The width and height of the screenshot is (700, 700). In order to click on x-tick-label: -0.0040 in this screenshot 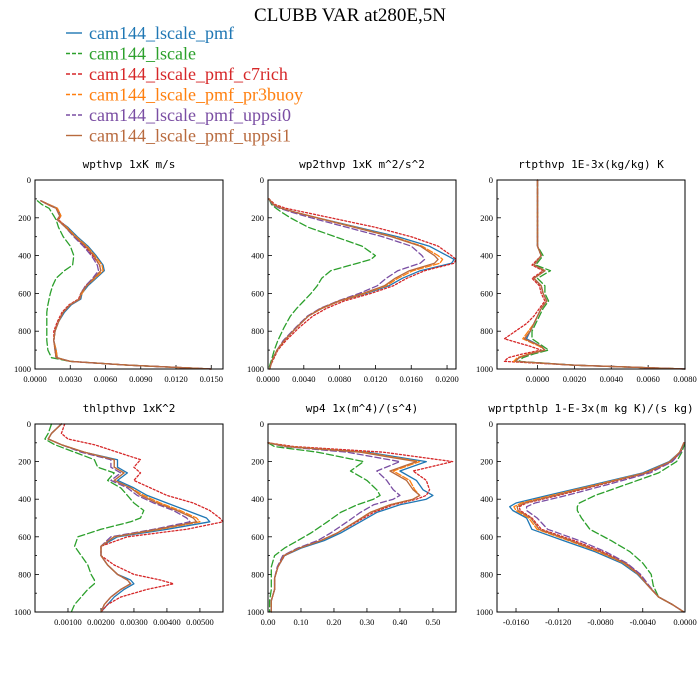, I will do `click(643, 622)`.